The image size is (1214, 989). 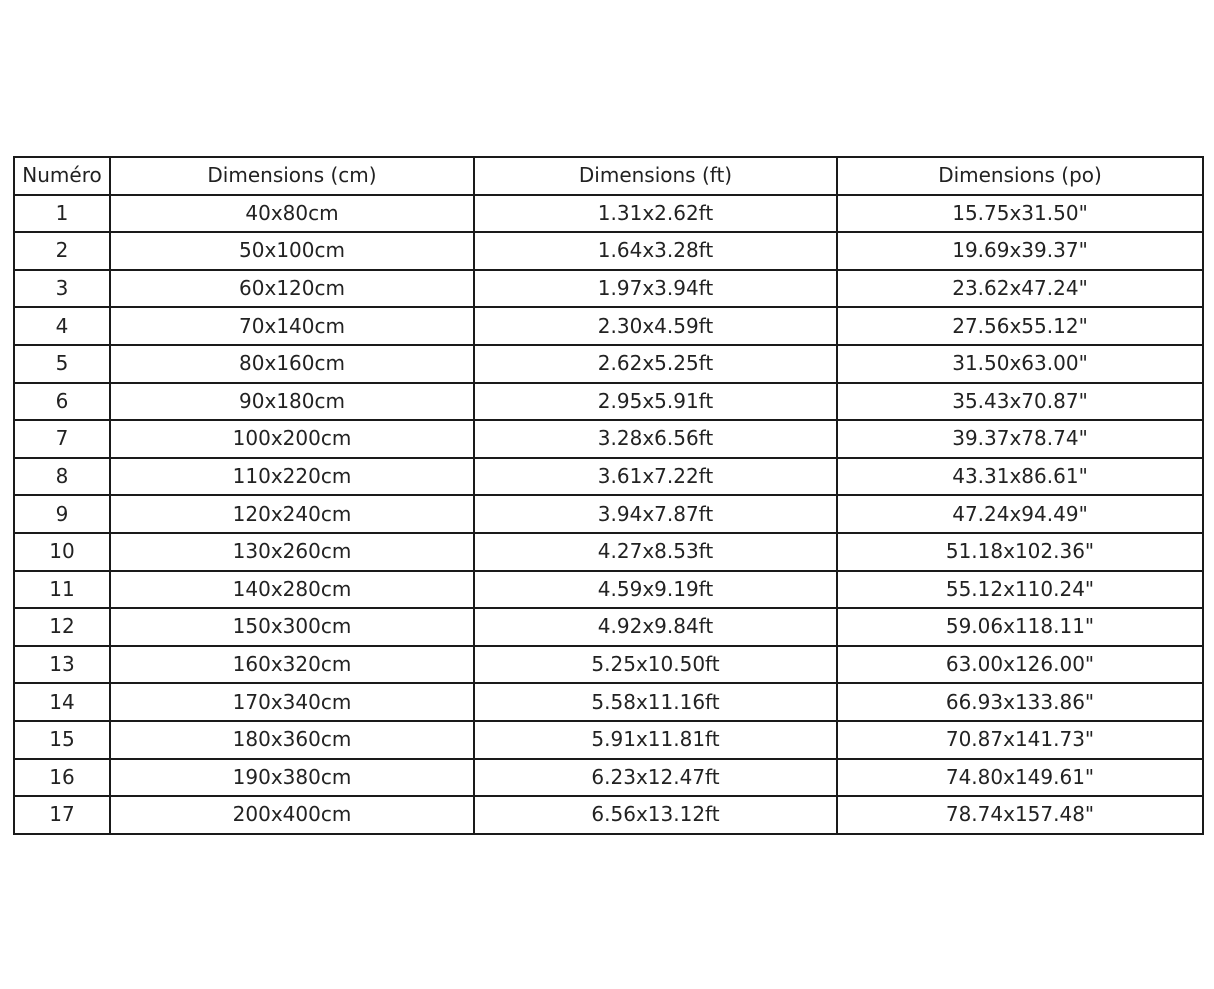 I want to click on table-row: 8 110x220cm 3.61x7.22ft 43.31x86.61", so click(x=608, y=476).